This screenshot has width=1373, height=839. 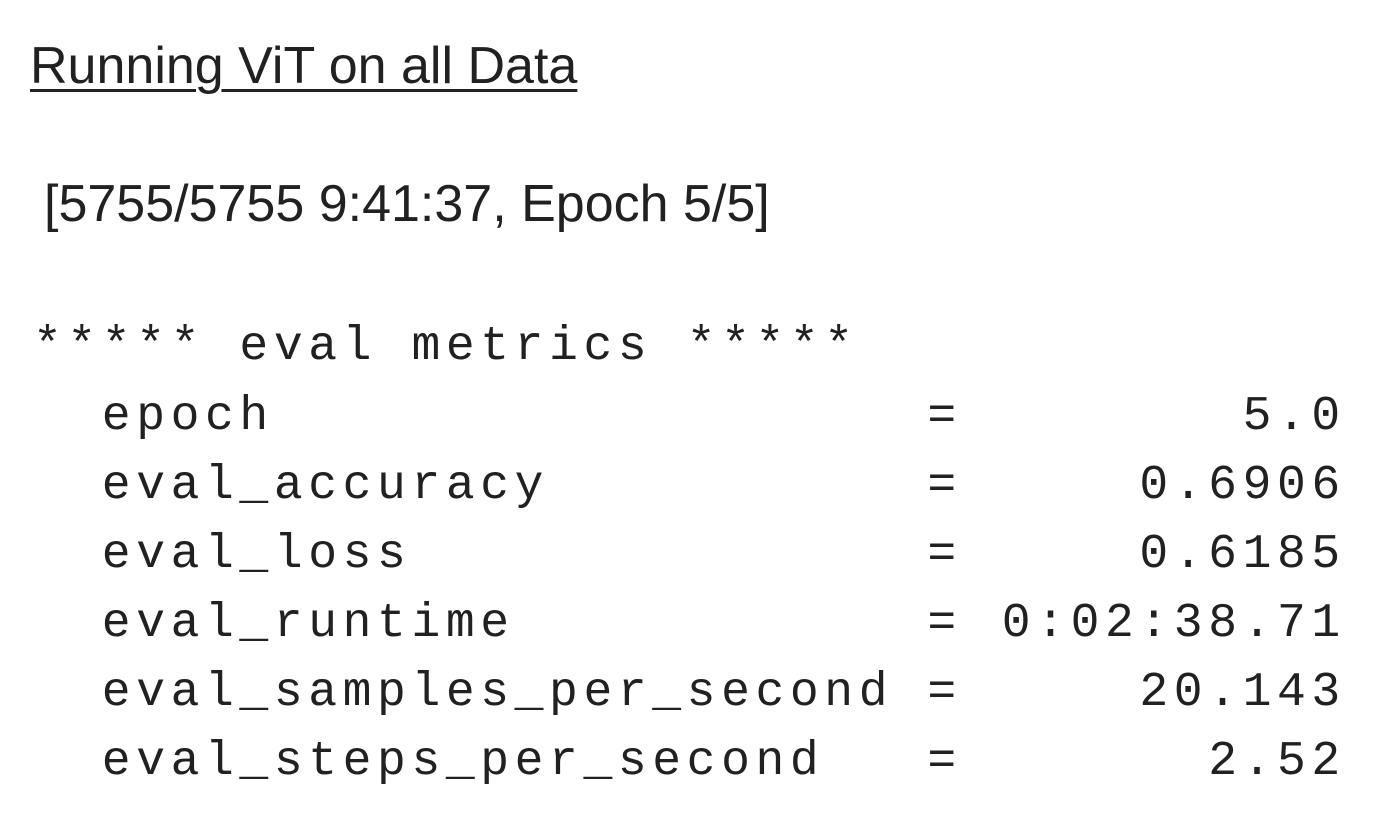 I want to click on metric-value: 0:02:38.71, so click(x=1173, y=624).